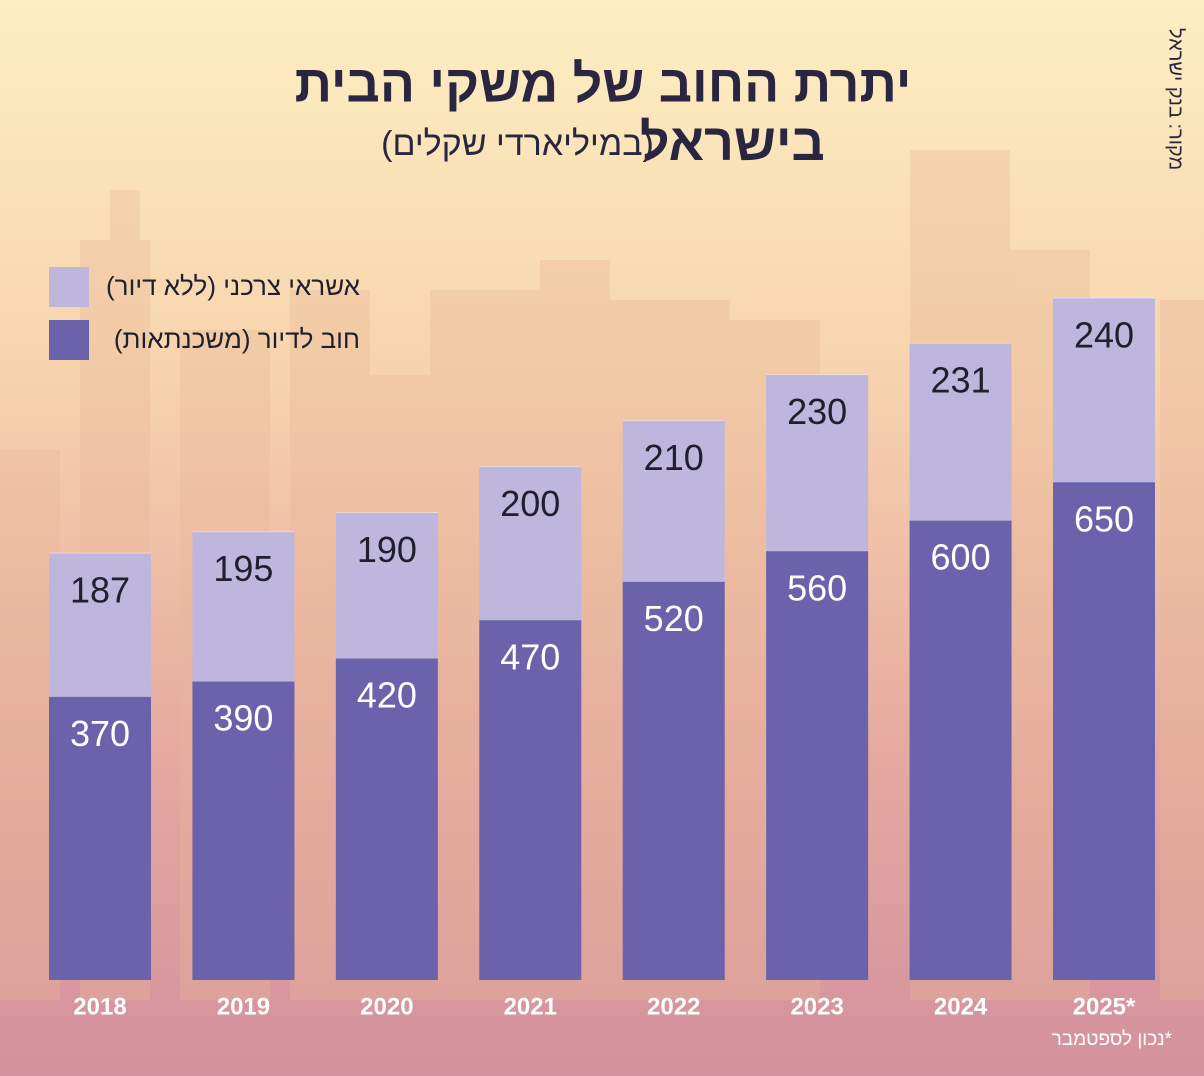 This screenshot has width=1204, height=1076. Describe the element at coordinates (1104, 1006) in the screenshot. I see `x-tick-label: 2025*` at that location.